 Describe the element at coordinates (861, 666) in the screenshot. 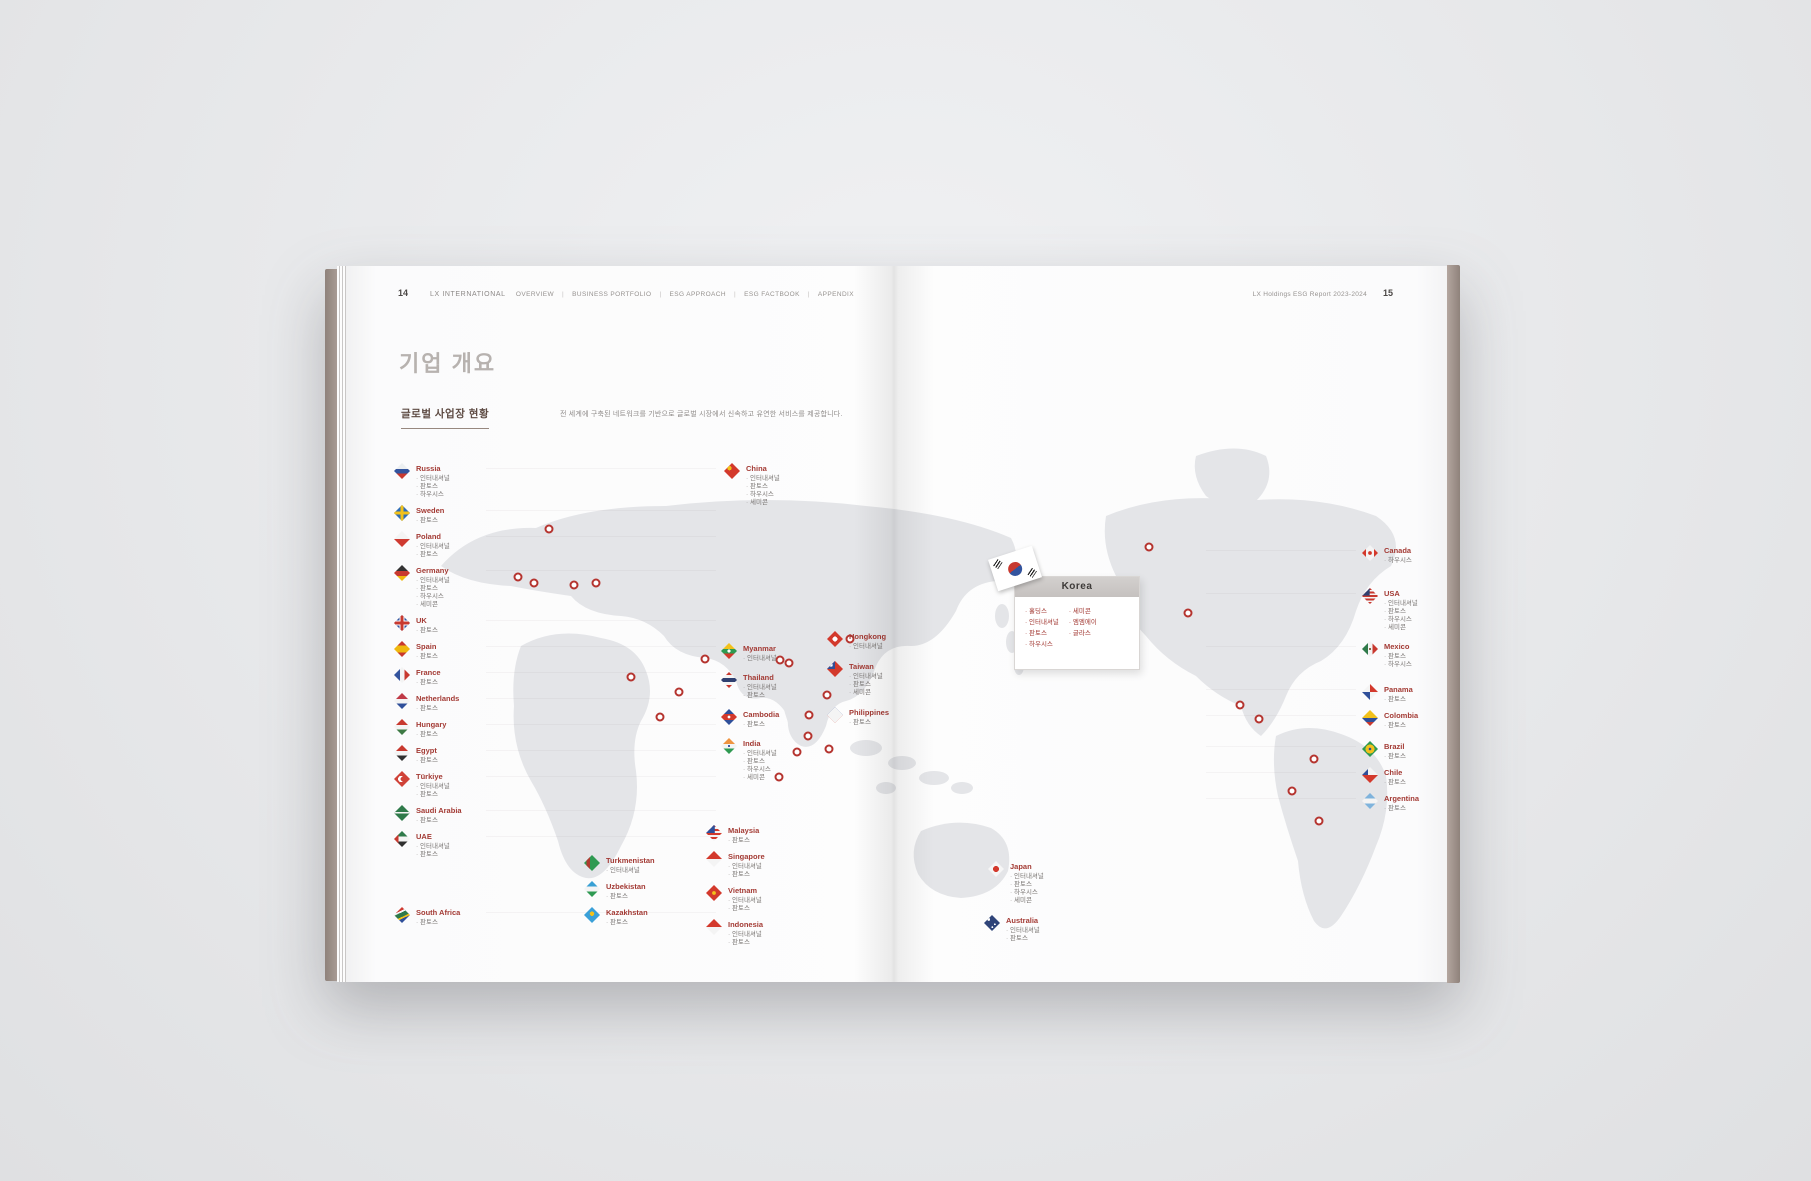

I see `country-name: Taiwan` at that location.